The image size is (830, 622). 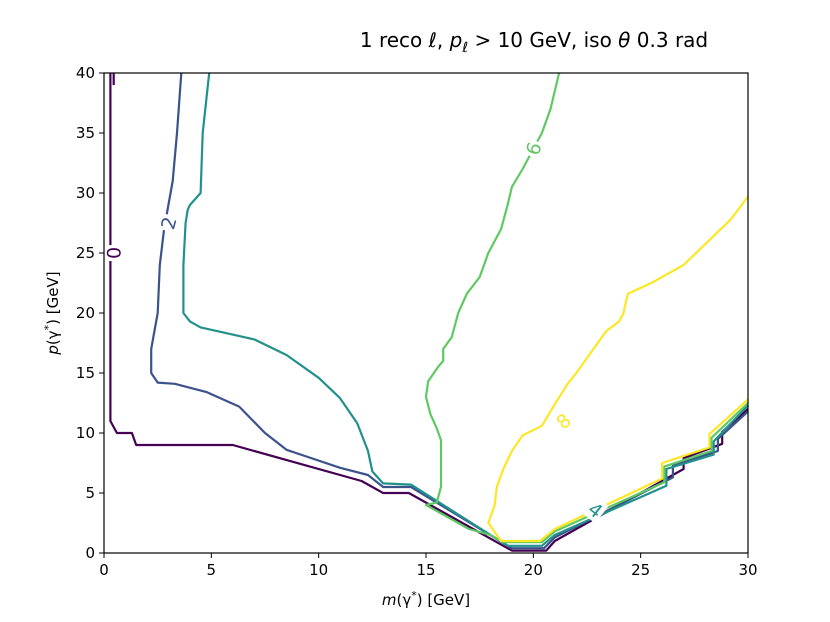 I want to click on x-tick-label: 30, so click(x=747, y=570).